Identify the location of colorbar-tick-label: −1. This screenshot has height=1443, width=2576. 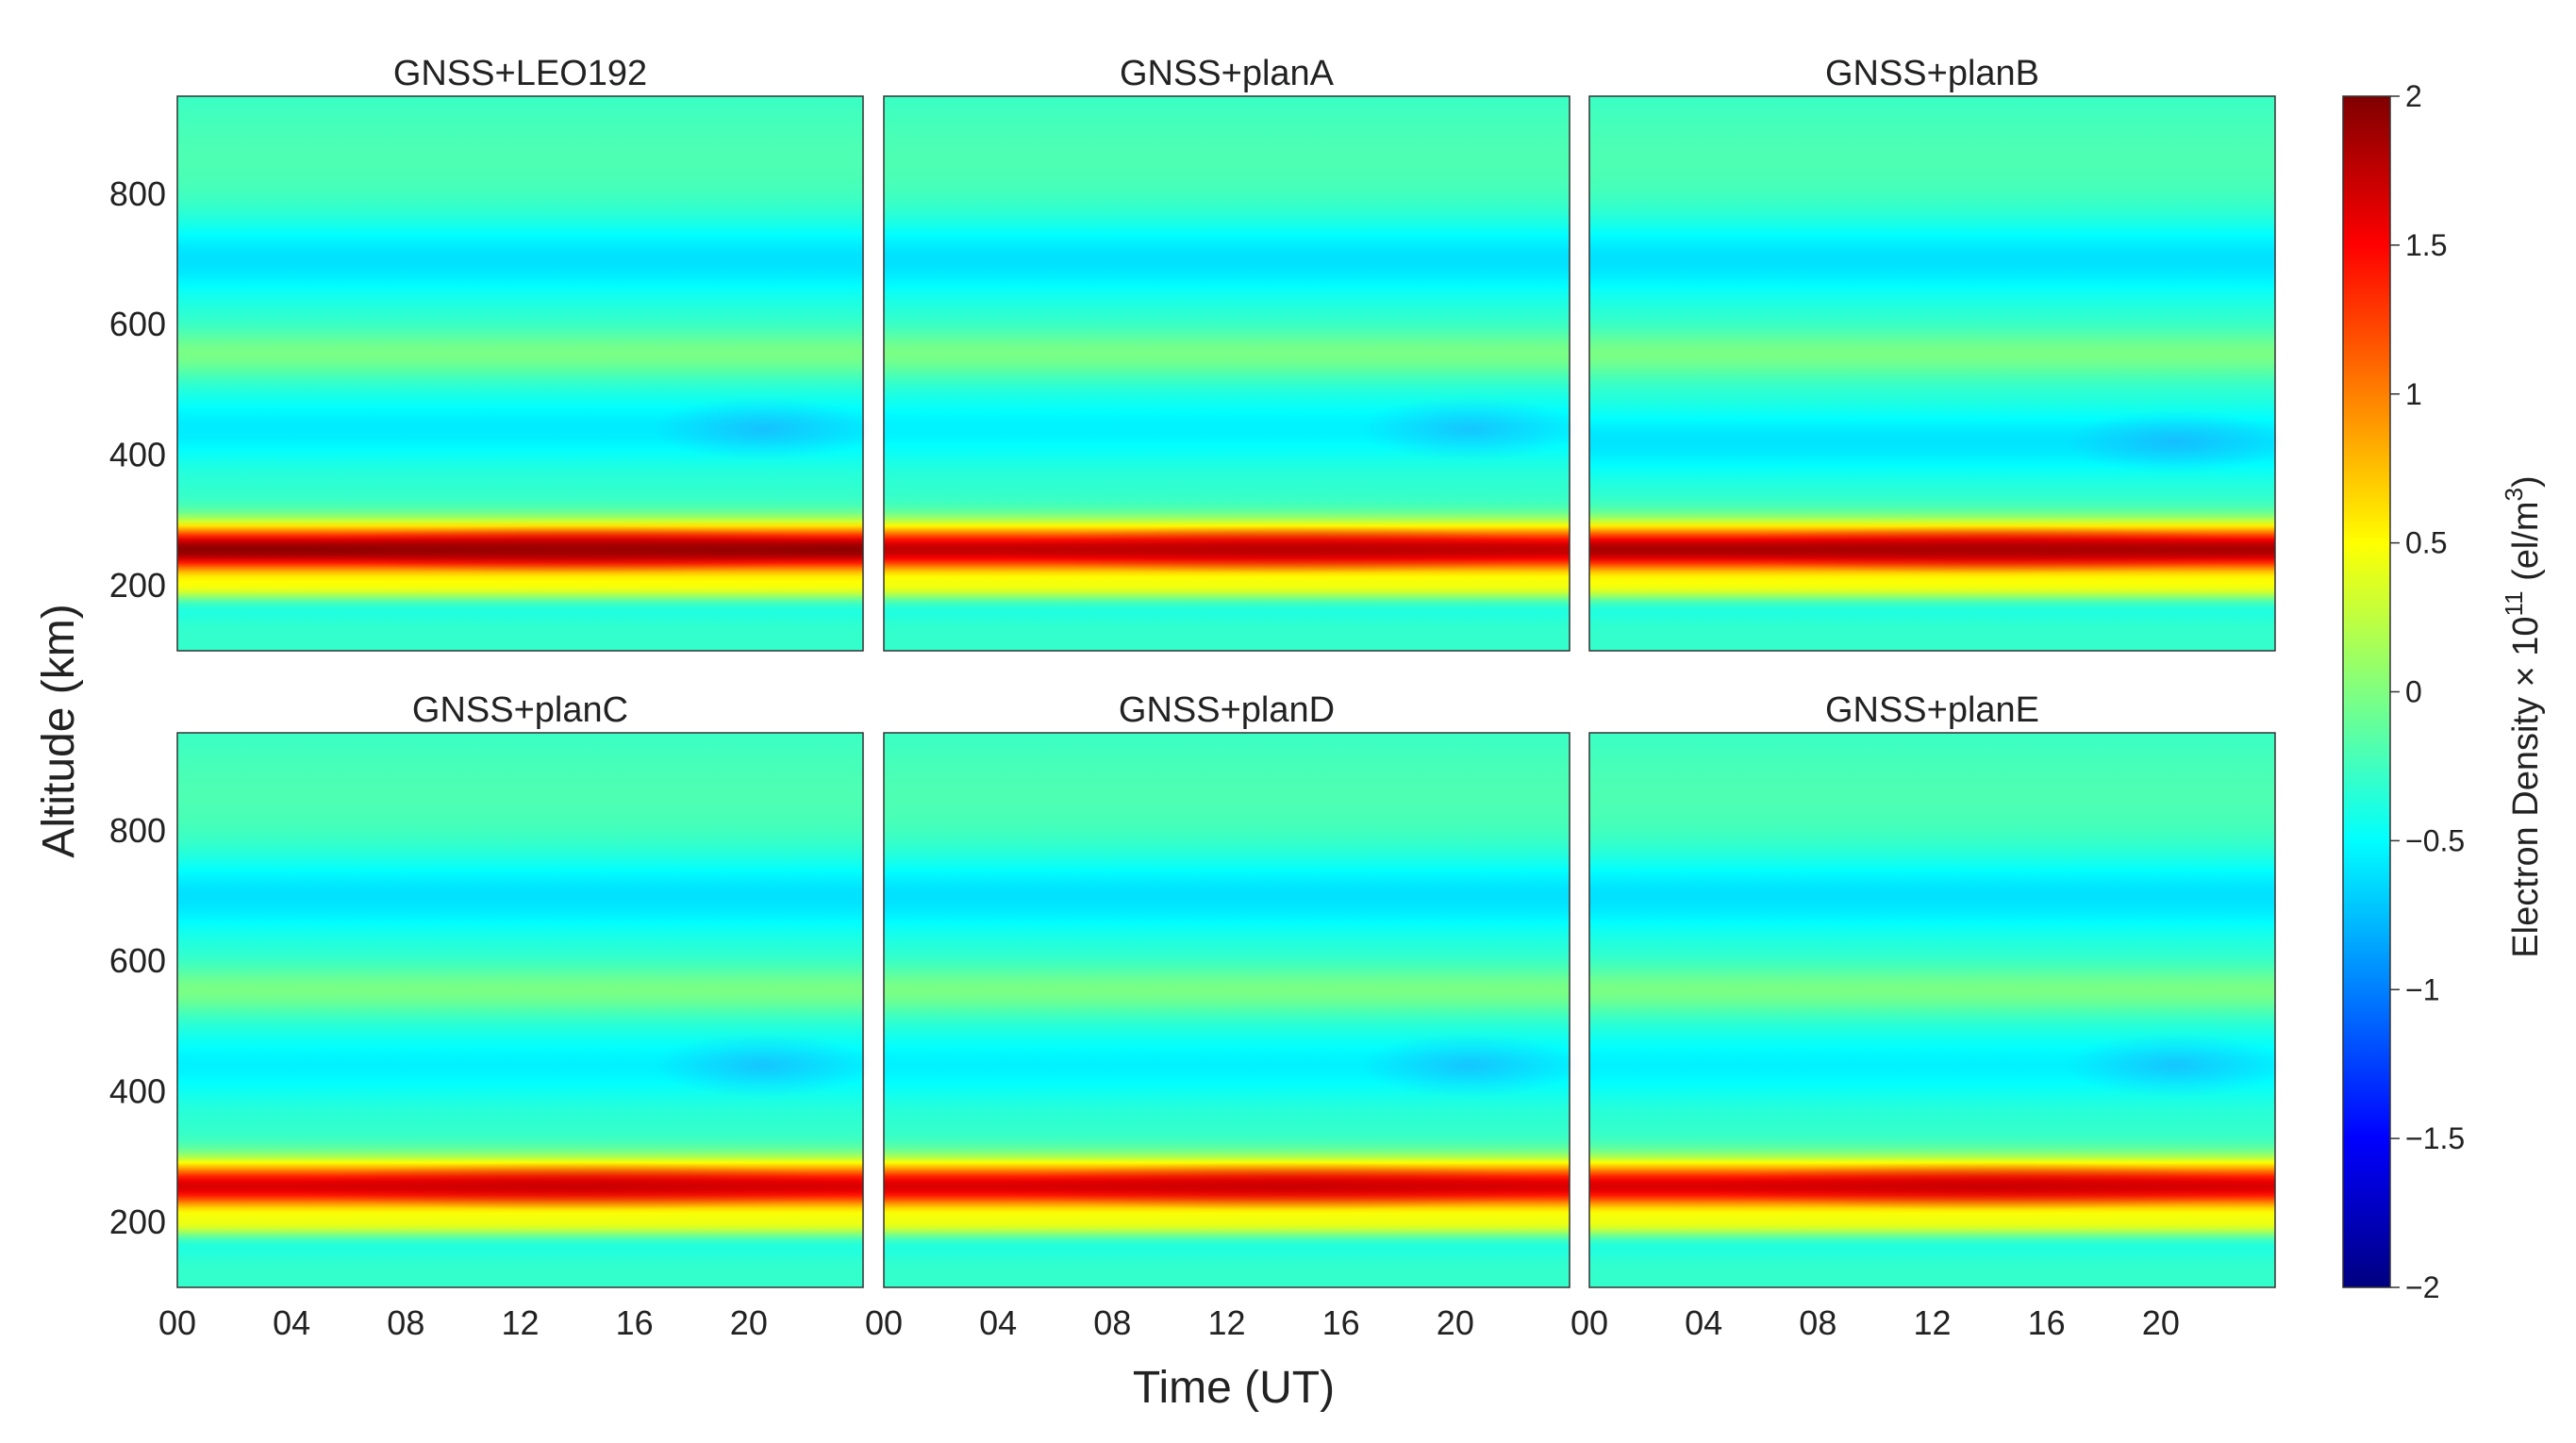
(2422, 989).